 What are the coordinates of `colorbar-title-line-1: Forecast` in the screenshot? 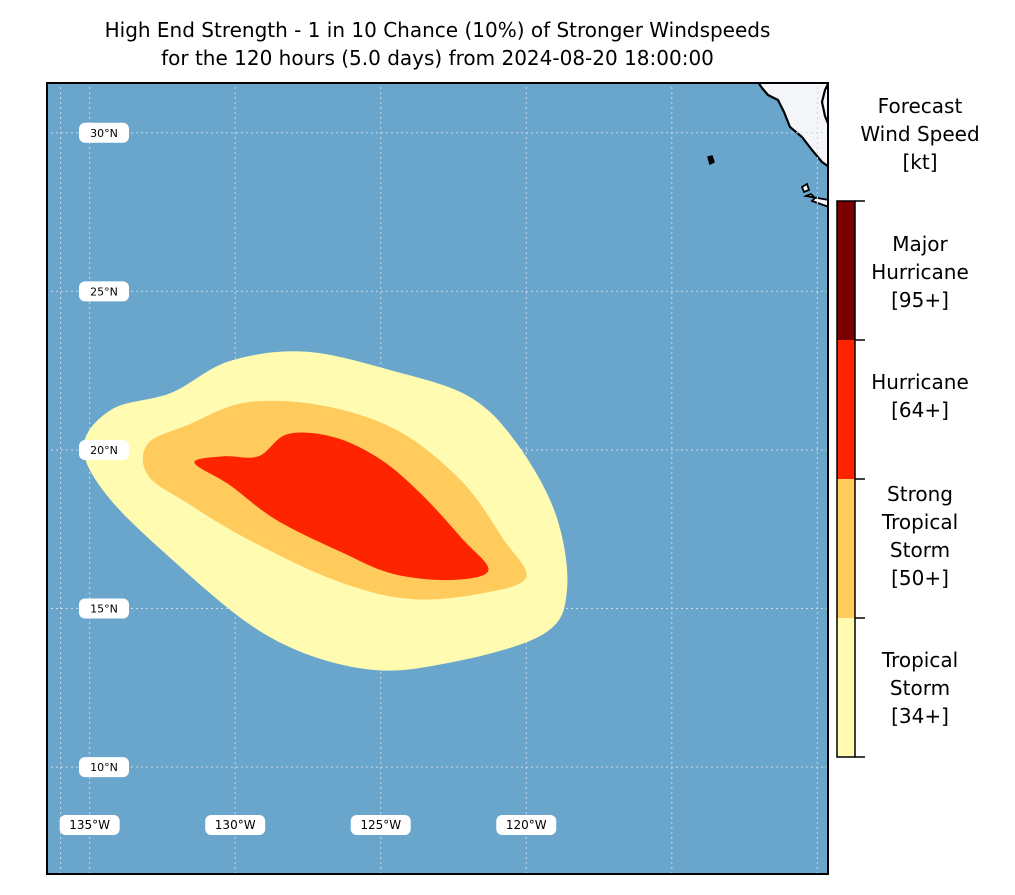 It's located at (920, 106).